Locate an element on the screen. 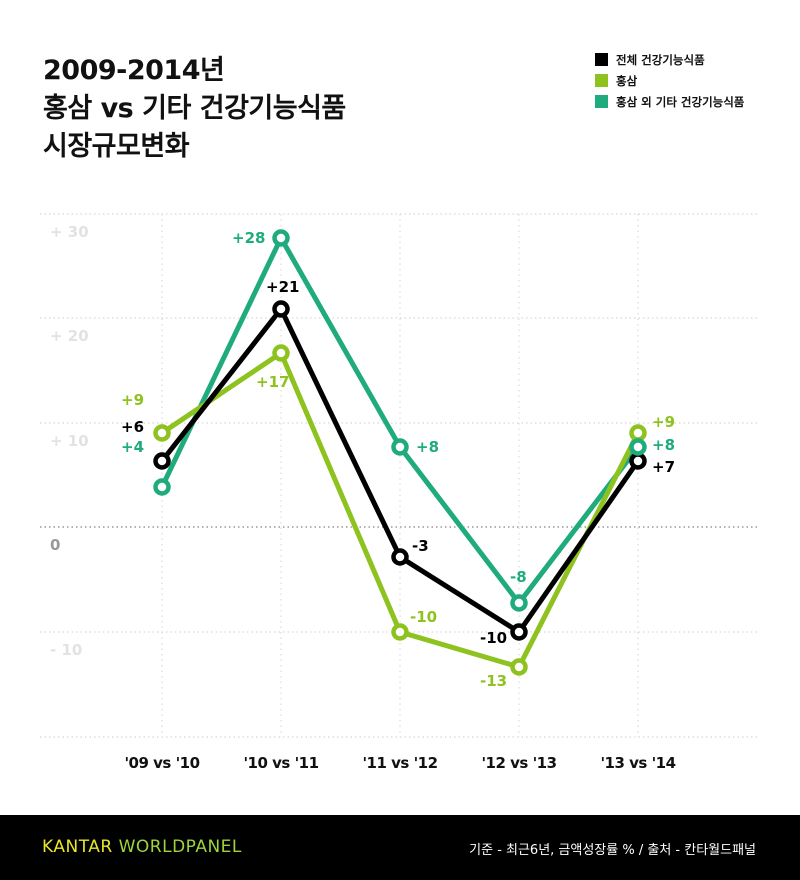  source-note: 기준 - 최근6년, 금액성장률 % / 출처 - 칸타월드패널 is located at coordinates (612, 850).